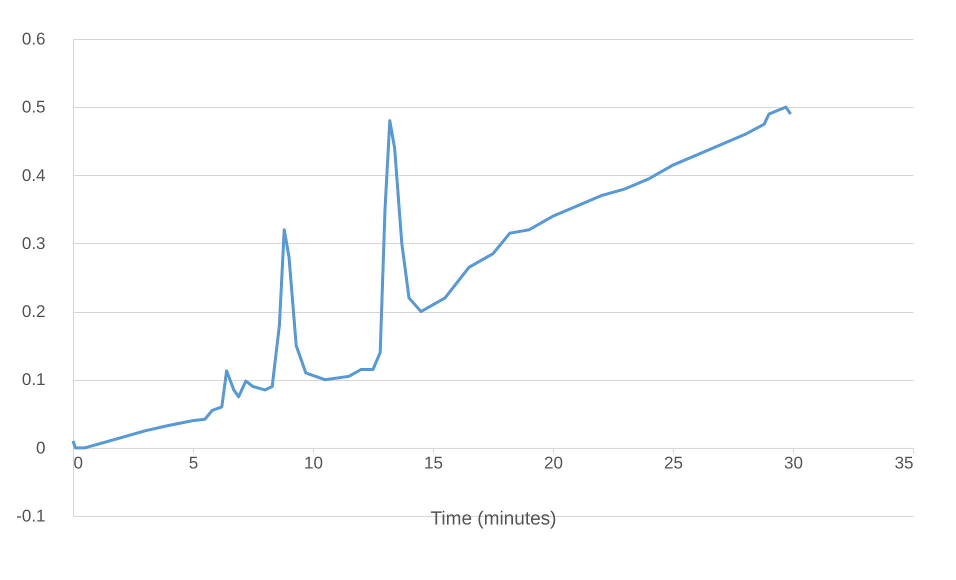 The width and height of the screenshot is (956, 580). Describe the element at coordinates (793, 462) in the screenshot. I see `x-tick-label: 30` at that location.